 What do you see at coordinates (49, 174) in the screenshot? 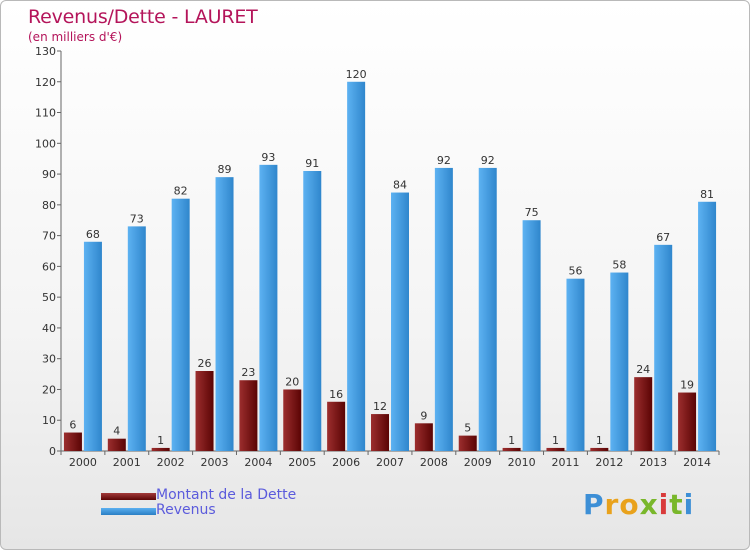
I see `y-tick-label: 90` at bounding box center [49, 174].